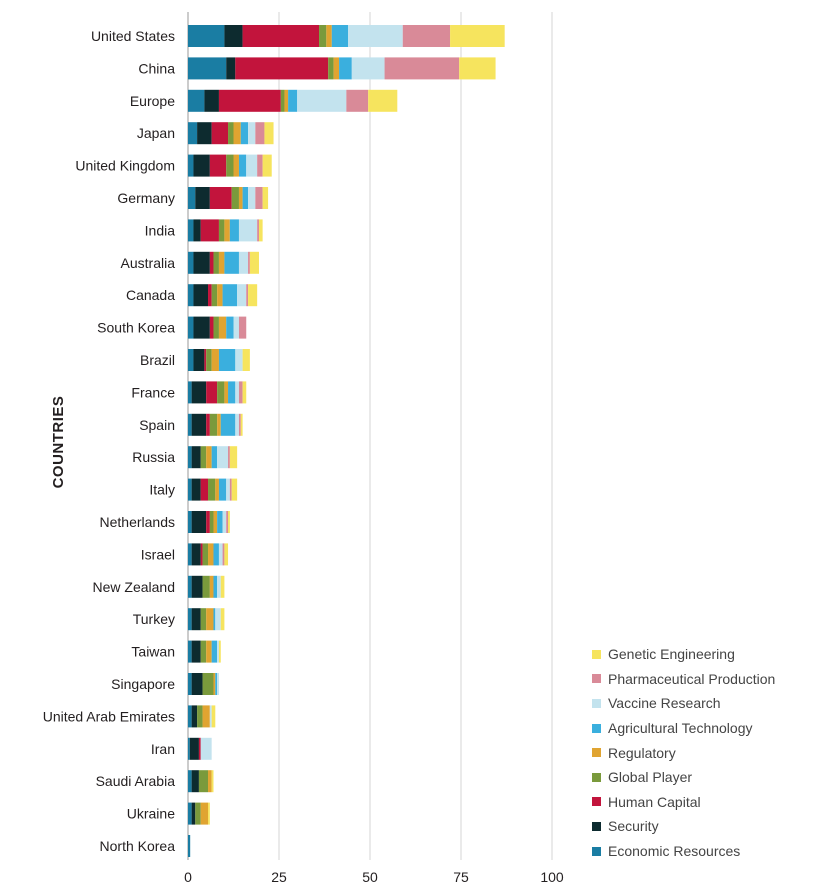  What do you see at coordinates (109, 716) in the screenshot?
I see `country-label: United Arab Emirates` at bounding box center [109, 716].